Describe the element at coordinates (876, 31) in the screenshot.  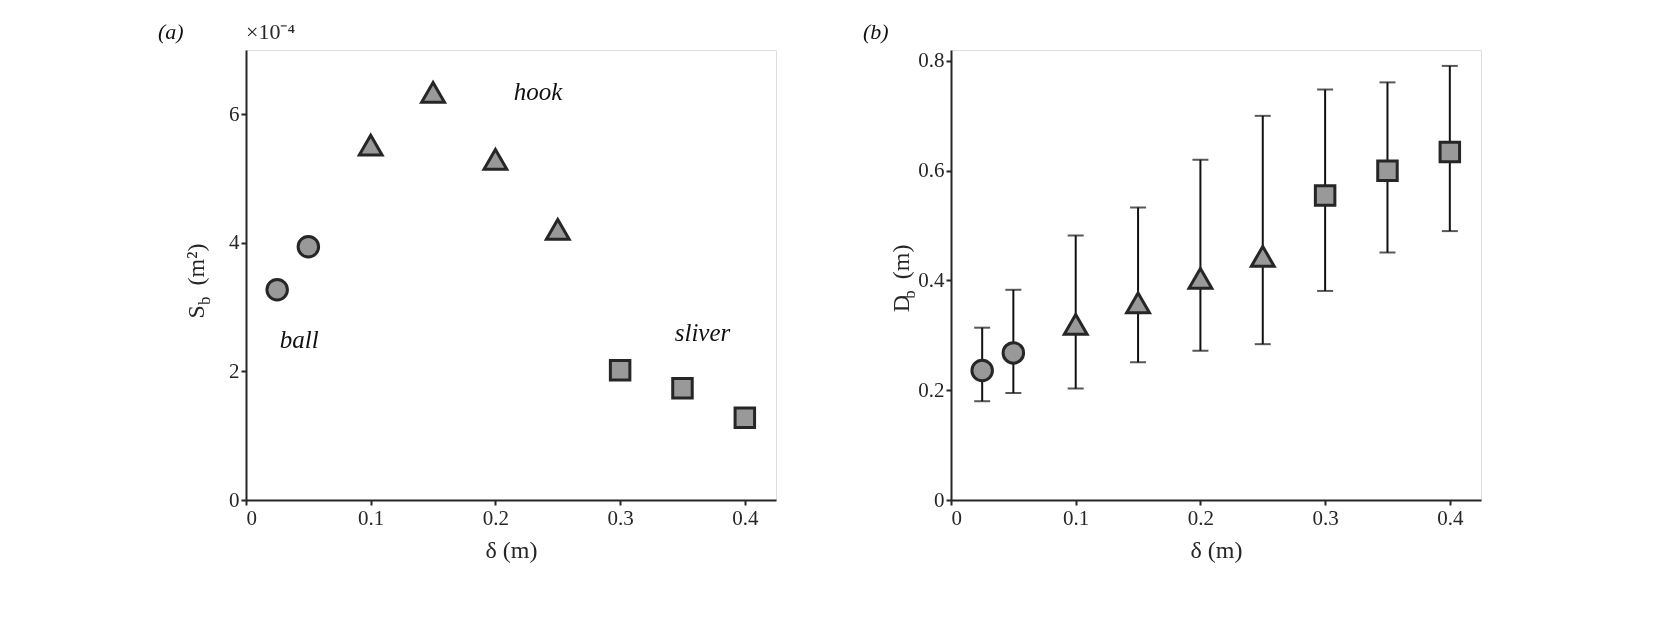
I see `chart-title: (b)` at that location.